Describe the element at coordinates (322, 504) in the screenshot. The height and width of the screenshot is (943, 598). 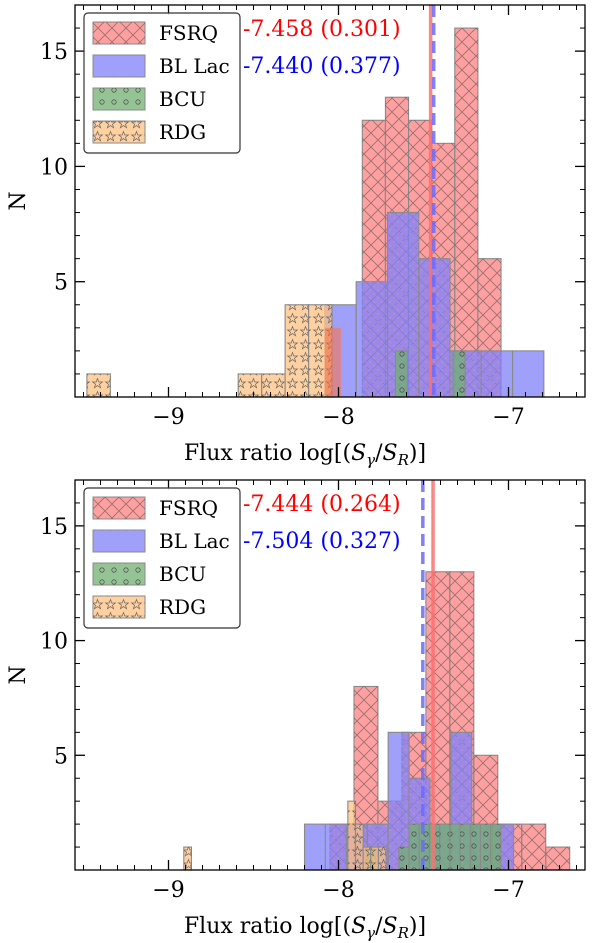
I see `stats-annotation: -7.444 (0.264)` at that location.